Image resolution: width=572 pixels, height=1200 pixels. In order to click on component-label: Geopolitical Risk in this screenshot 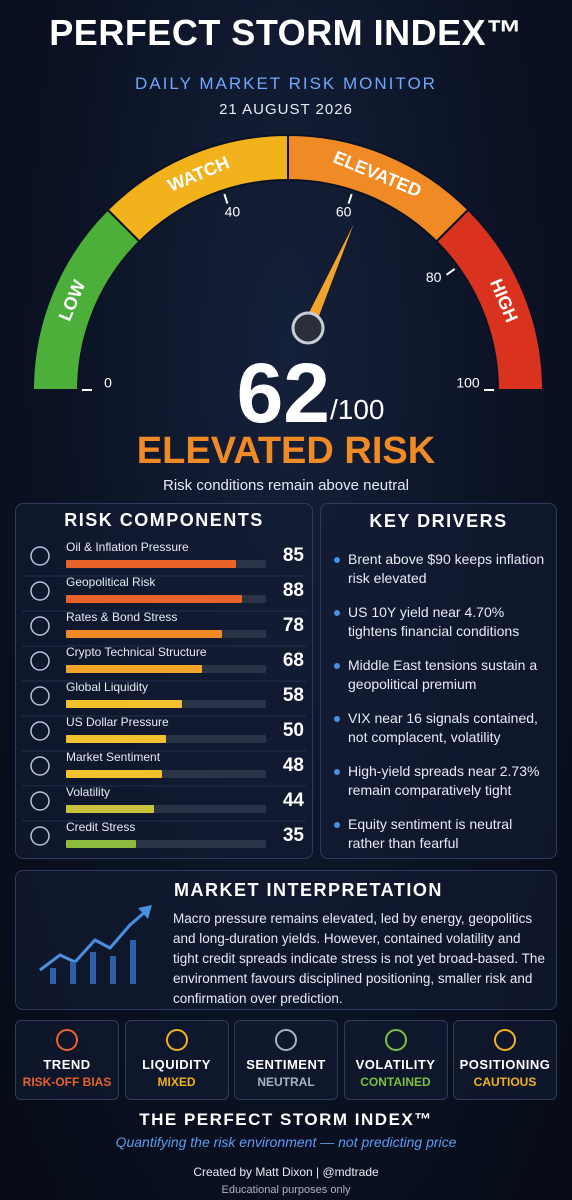, I will do `click(111, 582)`.